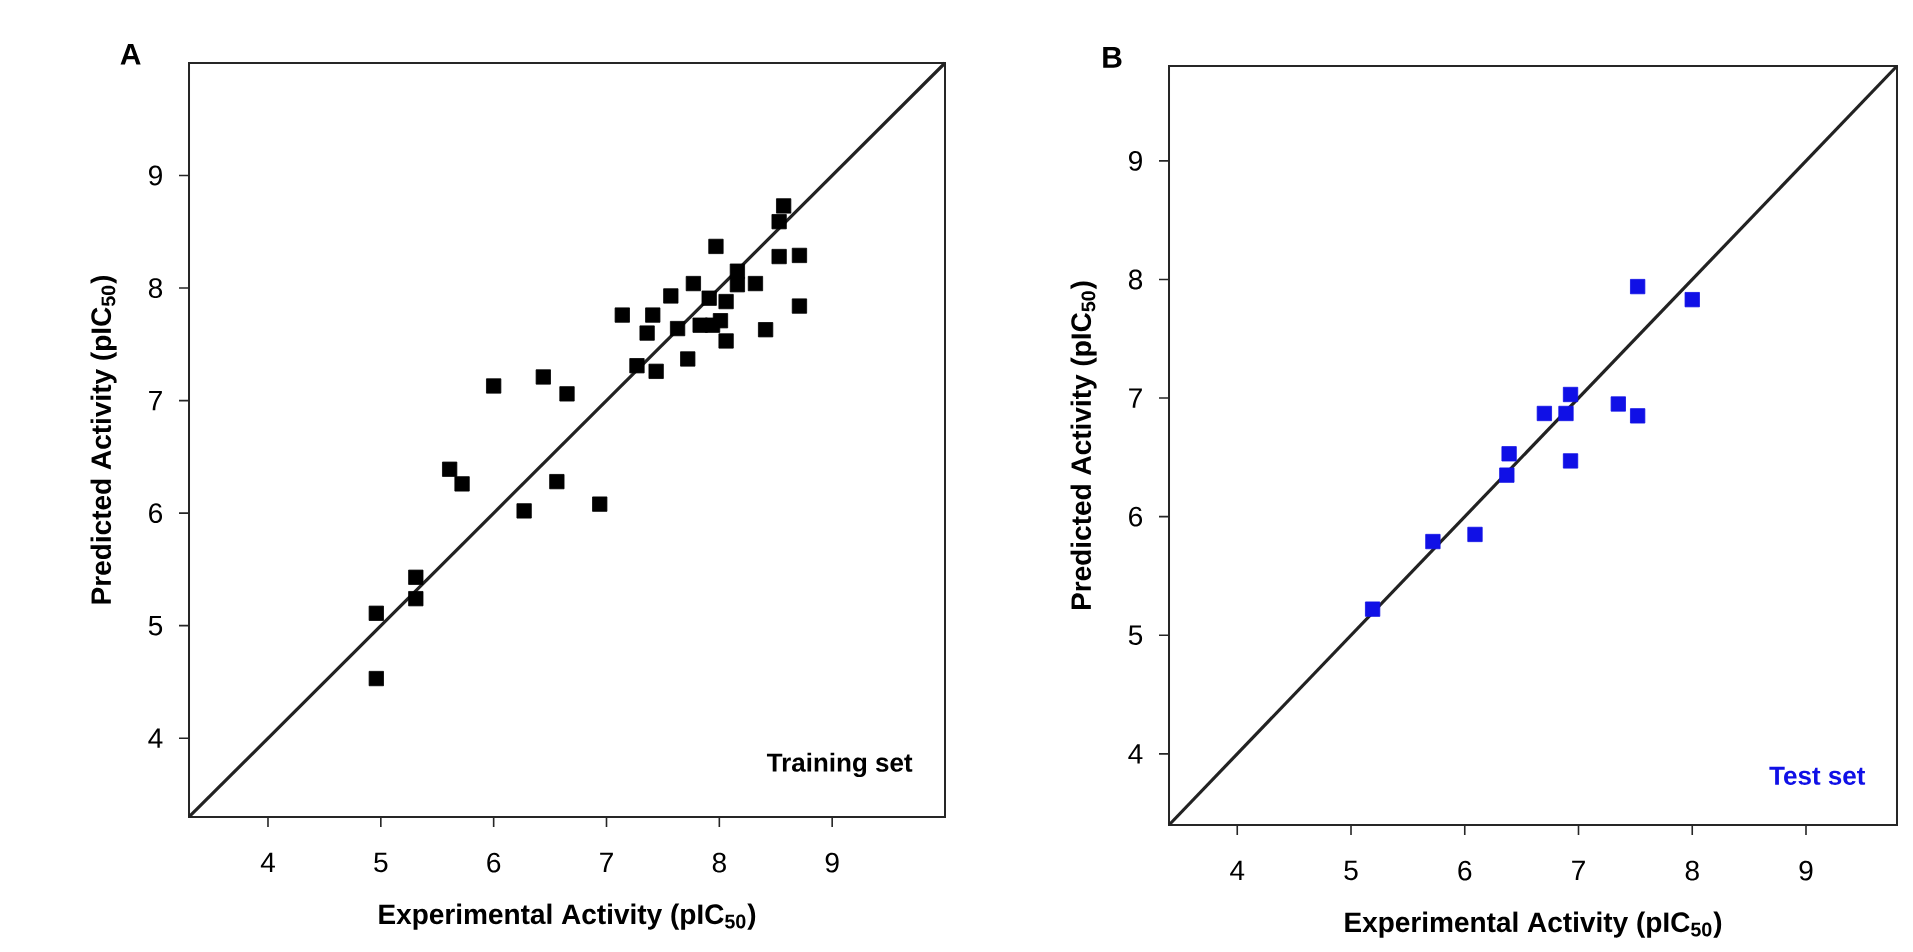  What do you see at coordinates (1817, 775) in the screenshot?
I see `annotation: Test set` at bounding box center [1817, 775].